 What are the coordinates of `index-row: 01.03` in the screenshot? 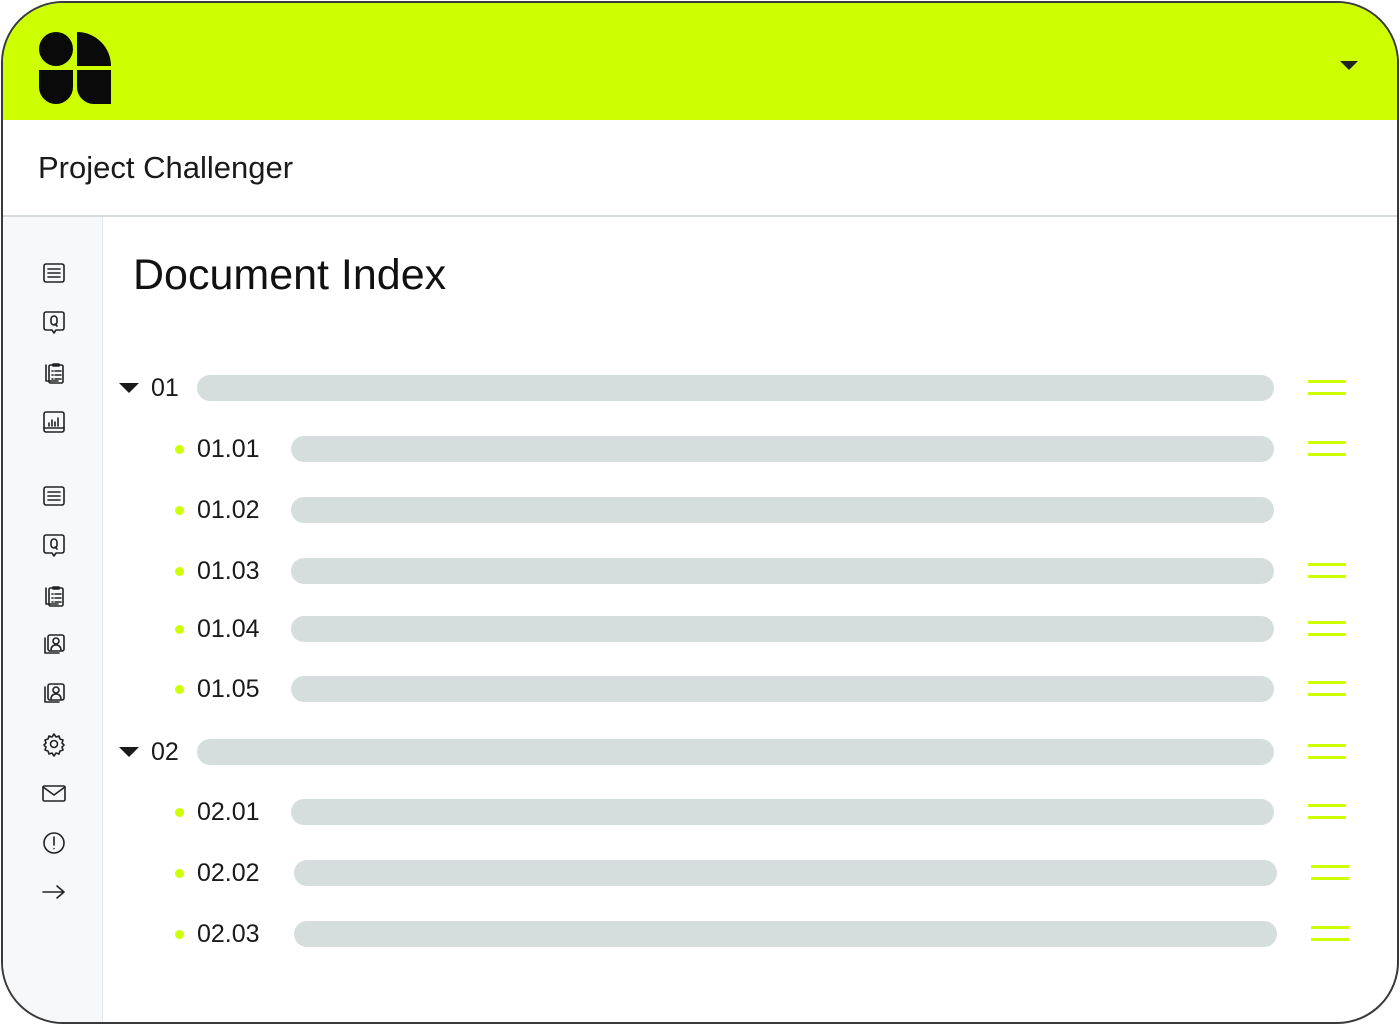 It's located at (700, 571).